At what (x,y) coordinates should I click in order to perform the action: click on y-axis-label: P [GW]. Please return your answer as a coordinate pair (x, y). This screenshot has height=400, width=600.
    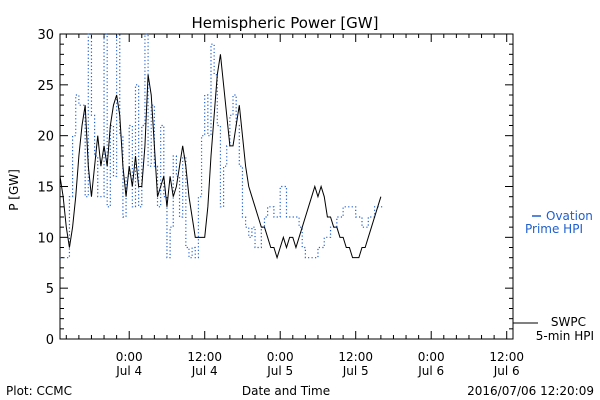
    Looking at the image, I should click on (14, 190).